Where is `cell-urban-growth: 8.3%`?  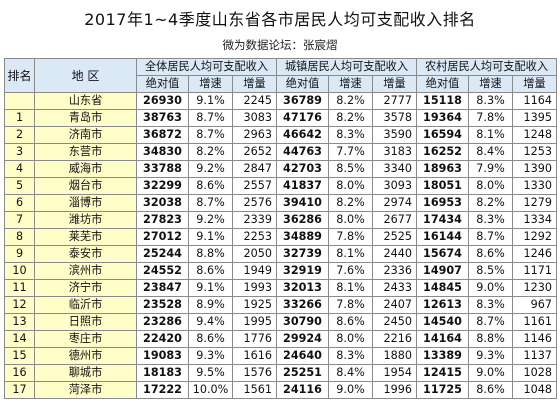
cell-urban-growth: 8.3% is located at coordinates (350, 135).